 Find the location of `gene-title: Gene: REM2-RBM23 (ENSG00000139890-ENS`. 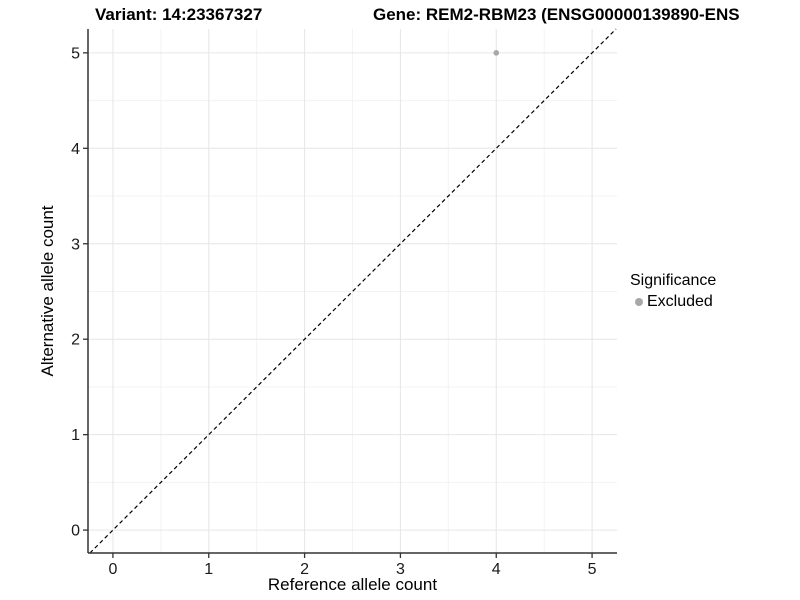

gene-title: Gene: REM2-RBM23 (ENSG00000139890-ENS is located at coordinates (556, 14).